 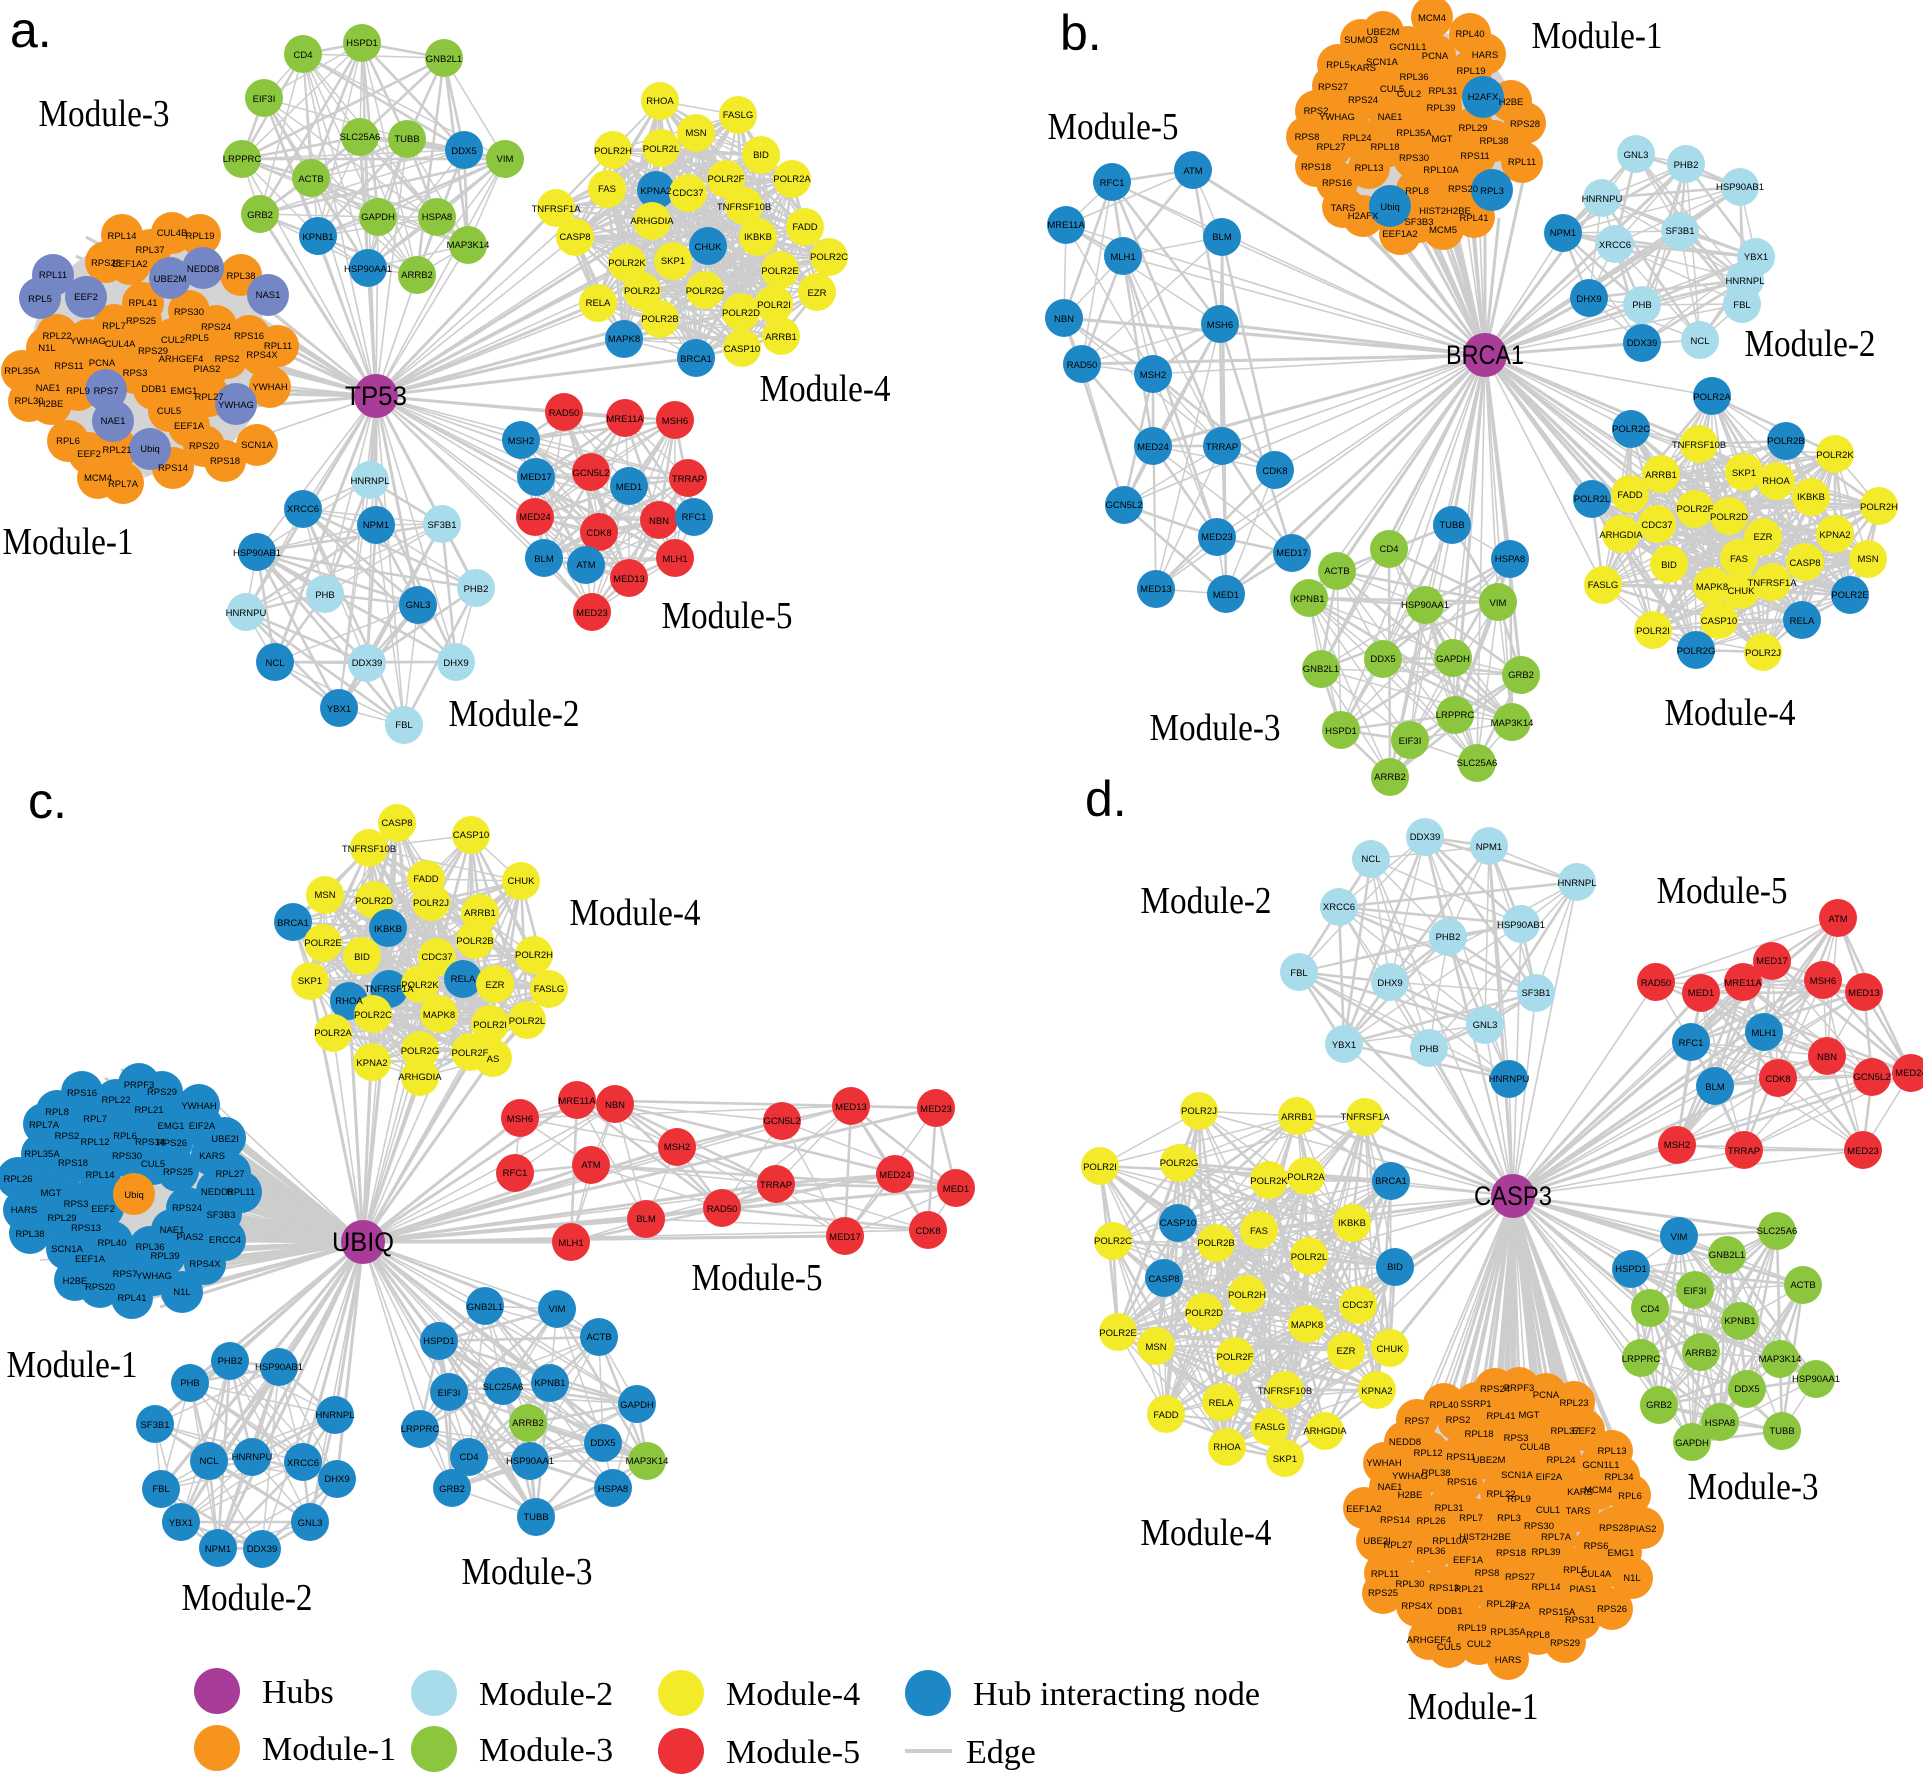 I want to click on svg-text: Module-4, so click(x=825, y=389).